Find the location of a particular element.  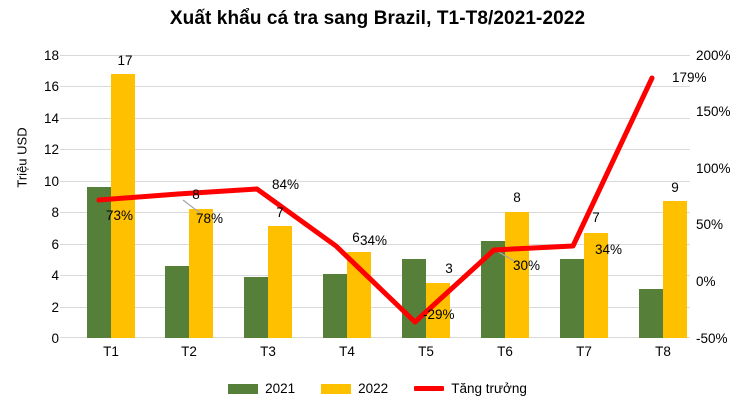

legend-swatch-2021-icon is located at coordinates (243, 388).